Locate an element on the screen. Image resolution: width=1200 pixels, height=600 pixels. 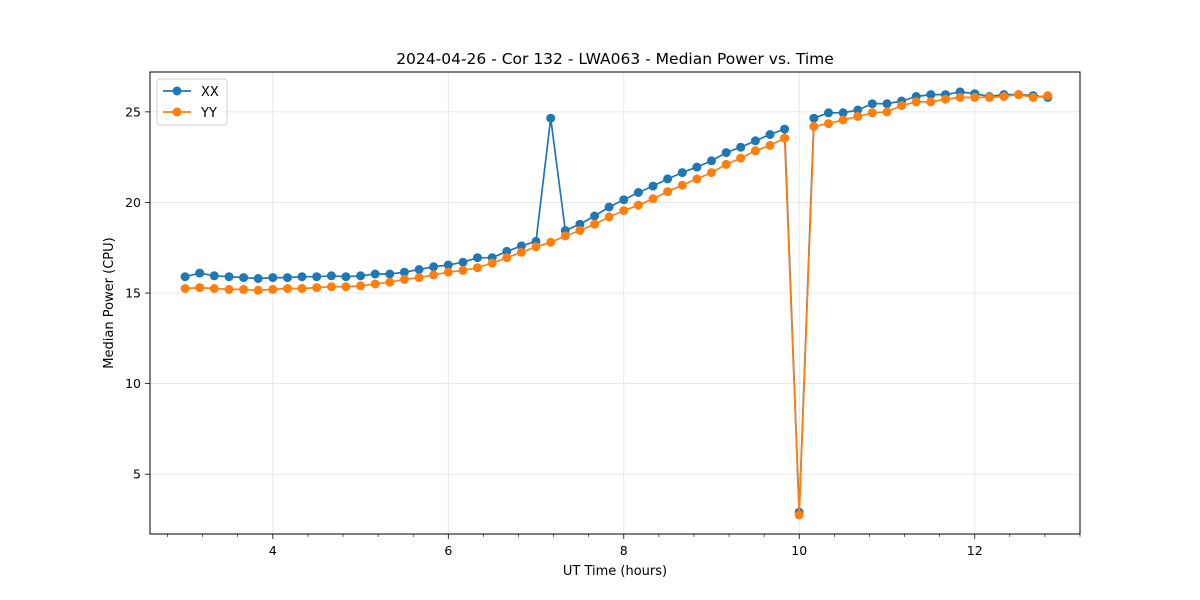
x-tick-label: 4 is located at coordinates (273, 550).